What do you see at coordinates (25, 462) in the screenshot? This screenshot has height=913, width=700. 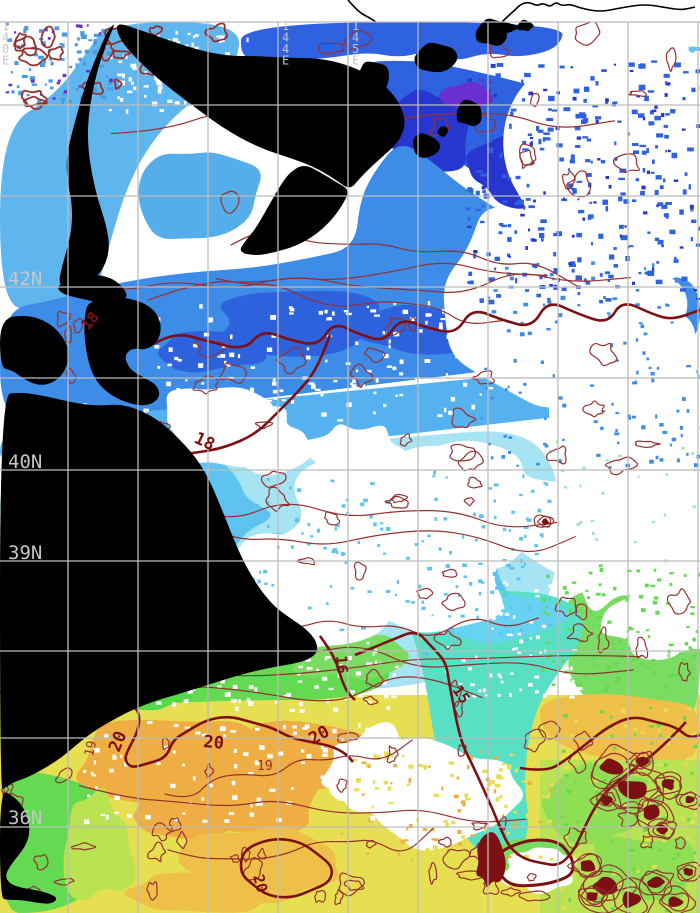 I see `latitude-label: 40N` at bounding box center [25, 462].